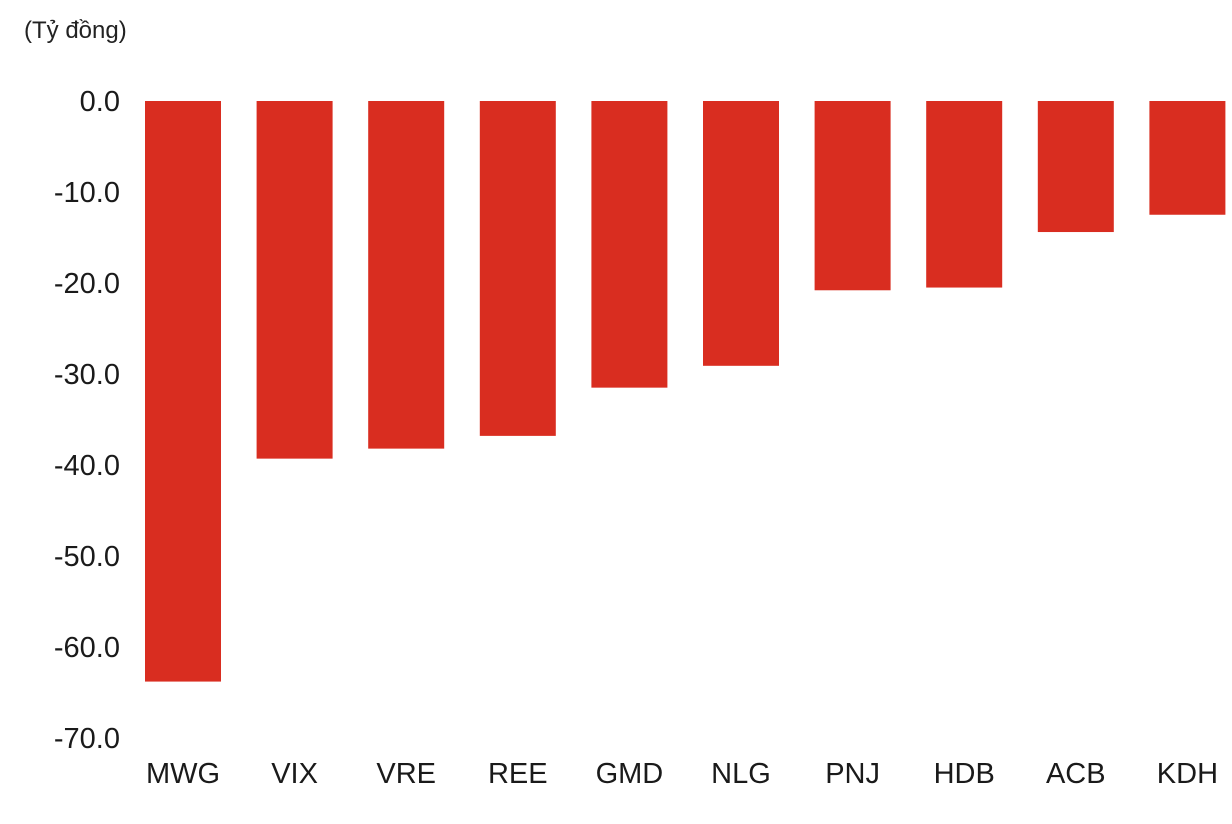  I want to click on x-category-label: KDH, so click(1187, 774).